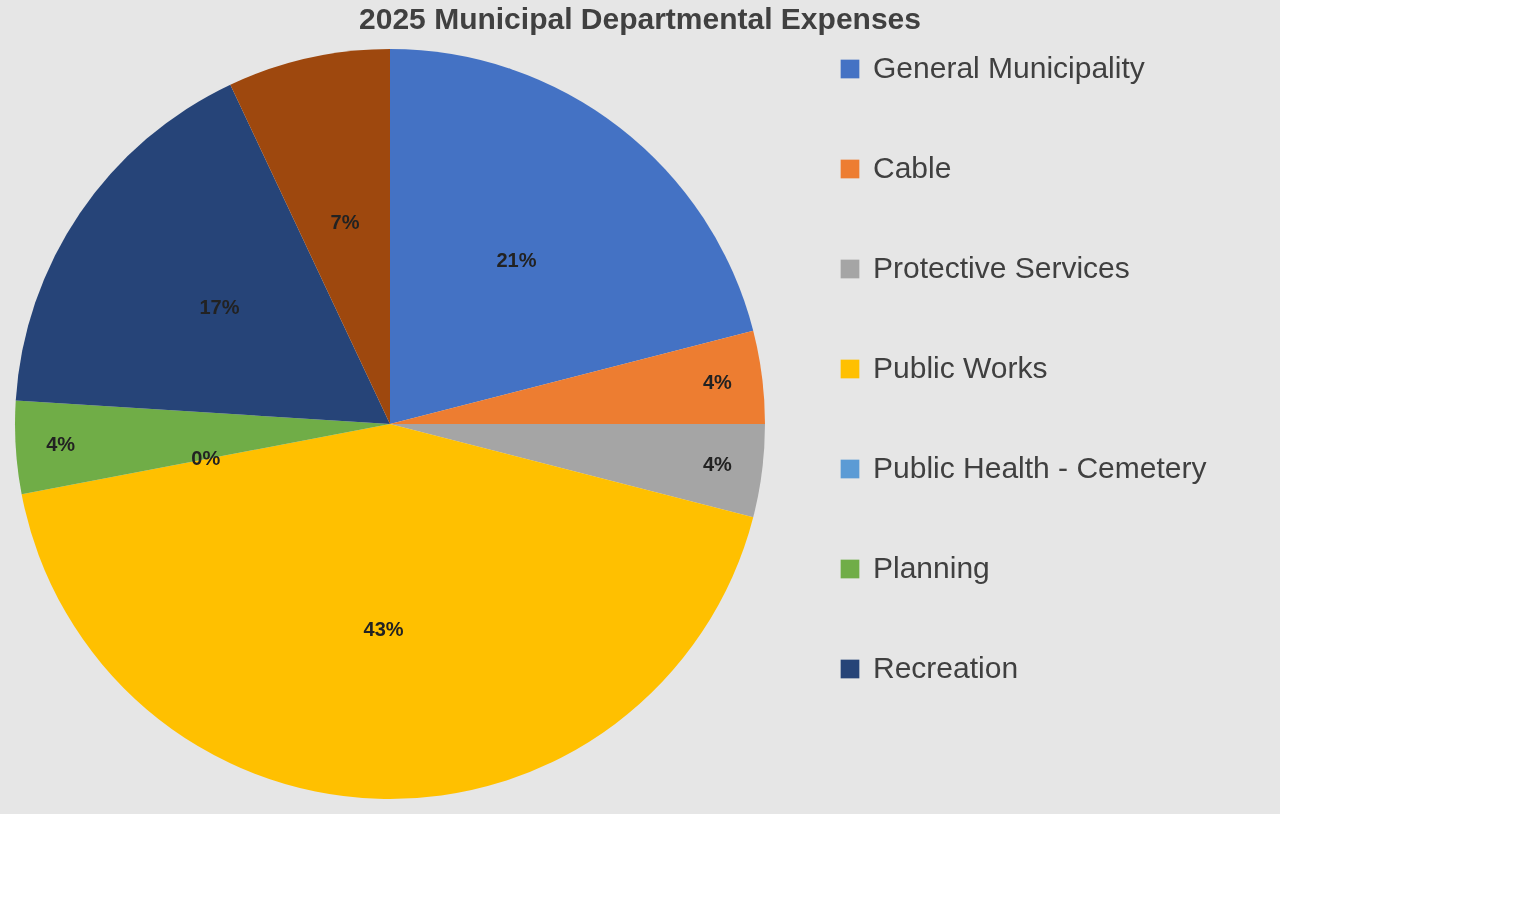 The width and height of the screenshot is (1513, 898). Describe the element at coordinates (345, 221) in the screenshot. I see `data-label: 7%` at that location.